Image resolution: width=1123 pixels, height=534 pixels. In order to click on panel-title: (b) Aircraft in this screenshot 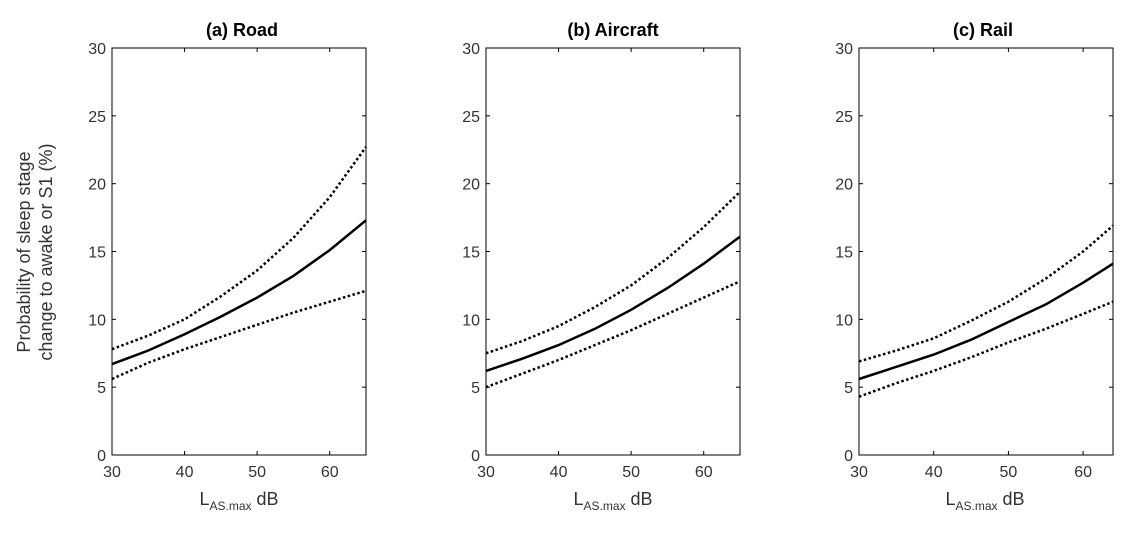, I will do `click(612, 30)`.